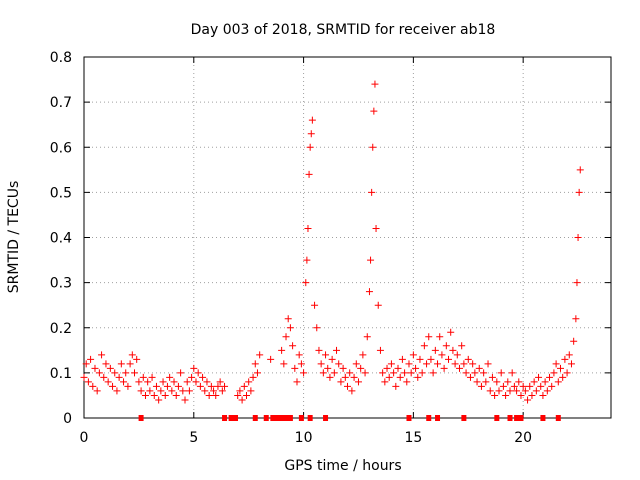 The image size is (640, 480). I want to click on y-tick-label: 0.7, so click(61, 103).